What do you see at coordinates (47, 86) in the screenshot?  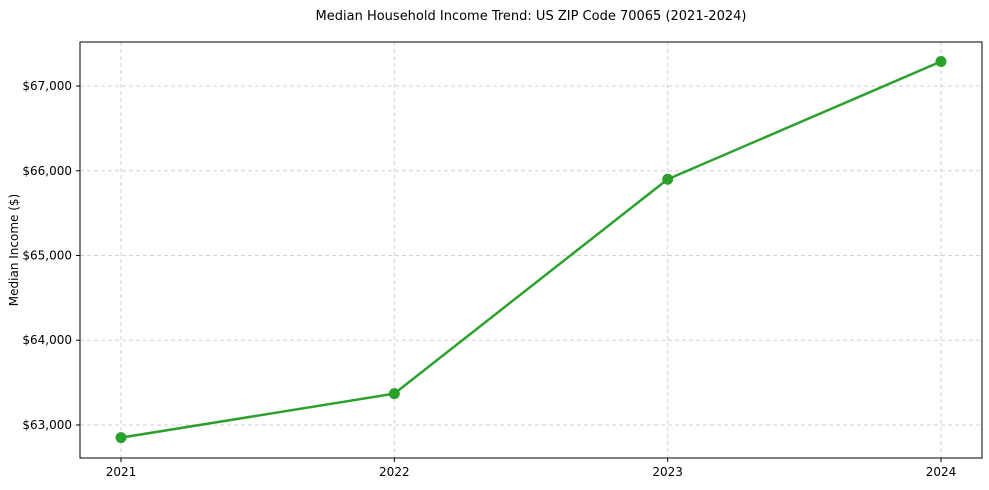 I see `y-tick-label: $67,000` at bounding box center [47, 86].